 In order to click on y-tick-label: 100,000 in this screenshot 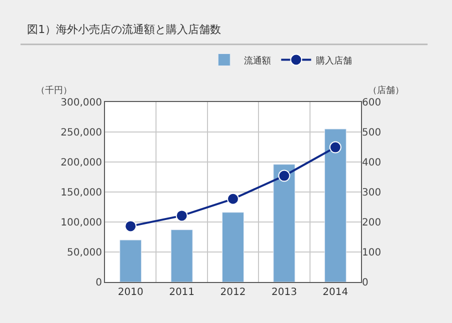, I will do `click(81, 223)`.